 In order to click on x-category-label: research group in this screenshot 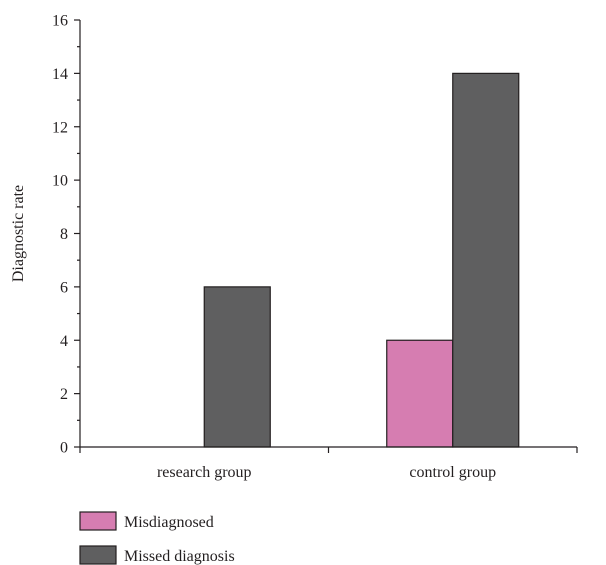, I will do `click(204, 472)`.